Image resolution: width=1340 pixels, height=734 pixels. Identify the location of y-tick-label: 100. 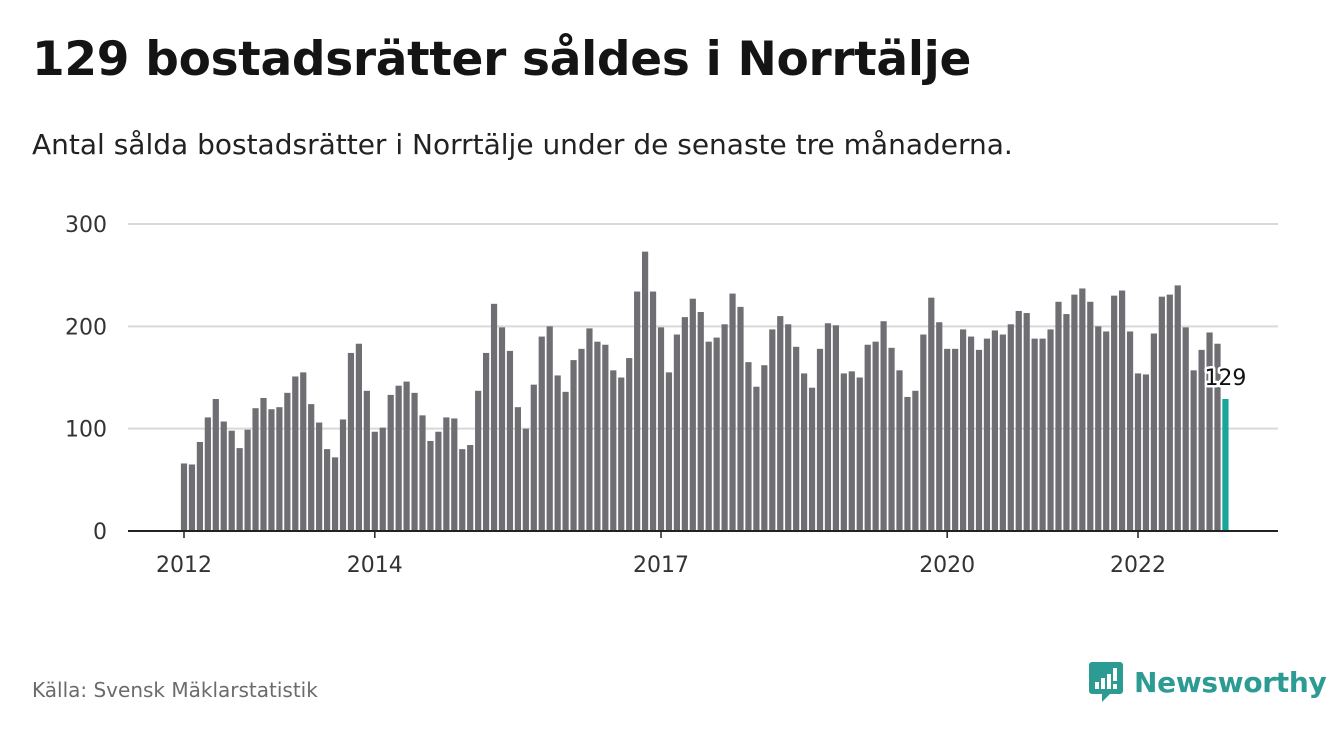
(86, 430).